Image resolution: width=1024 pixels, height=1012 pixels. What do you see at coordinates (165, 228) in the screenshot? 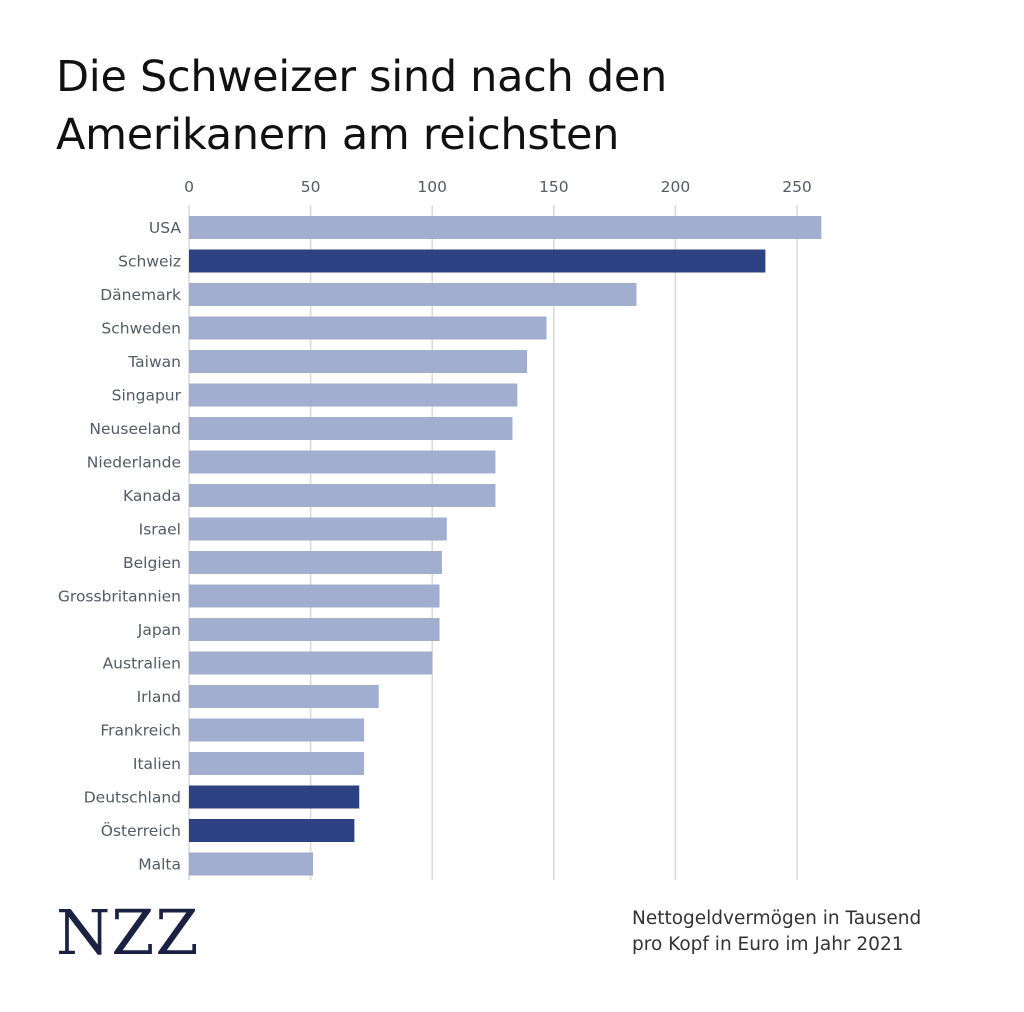
I see `category-label: USA` at bounding box center [165, 228].